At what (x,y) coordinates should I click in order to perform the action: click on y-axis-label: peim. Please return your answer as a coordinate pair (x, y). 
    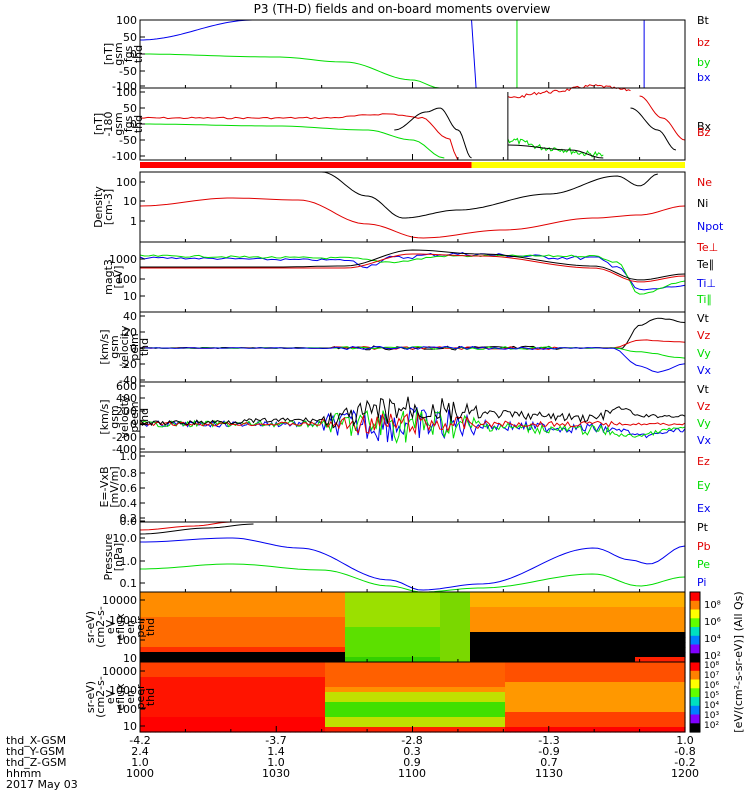
    Looking at the image, I should click on (134, 347).